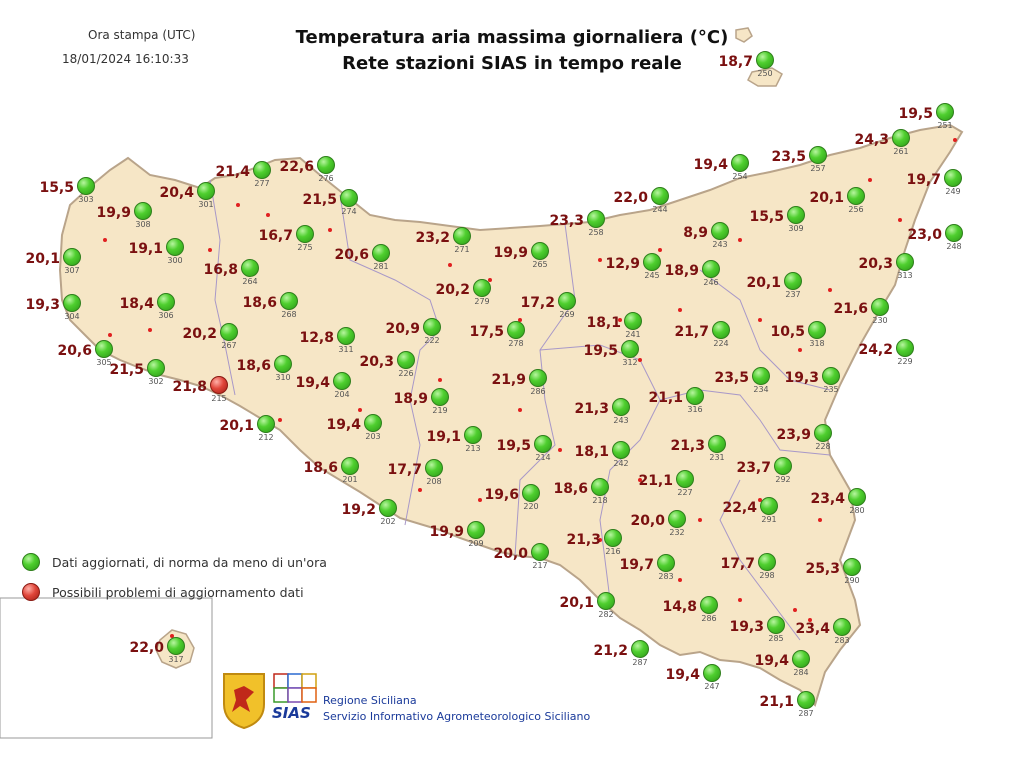 Image resolution: width=1024 pixels, height=759 pixels. Describe the element at coordinates (486, 332) in the screenshot. I see `station-value: 17,5` at that location.